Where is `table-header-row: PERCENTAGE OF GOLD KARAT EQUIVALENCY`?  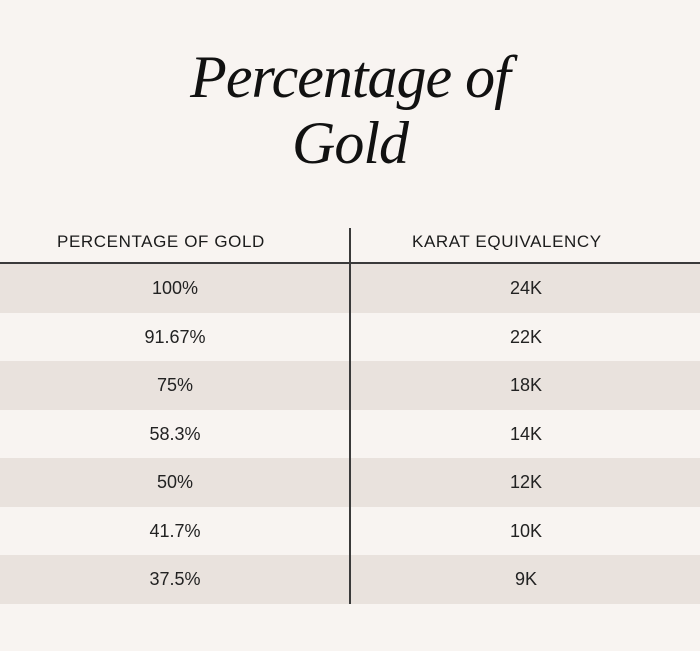 table-header-row: PERCENTAGE OF GOLD KARAT EQUIVALENCY is located at coordinates (350, 242).